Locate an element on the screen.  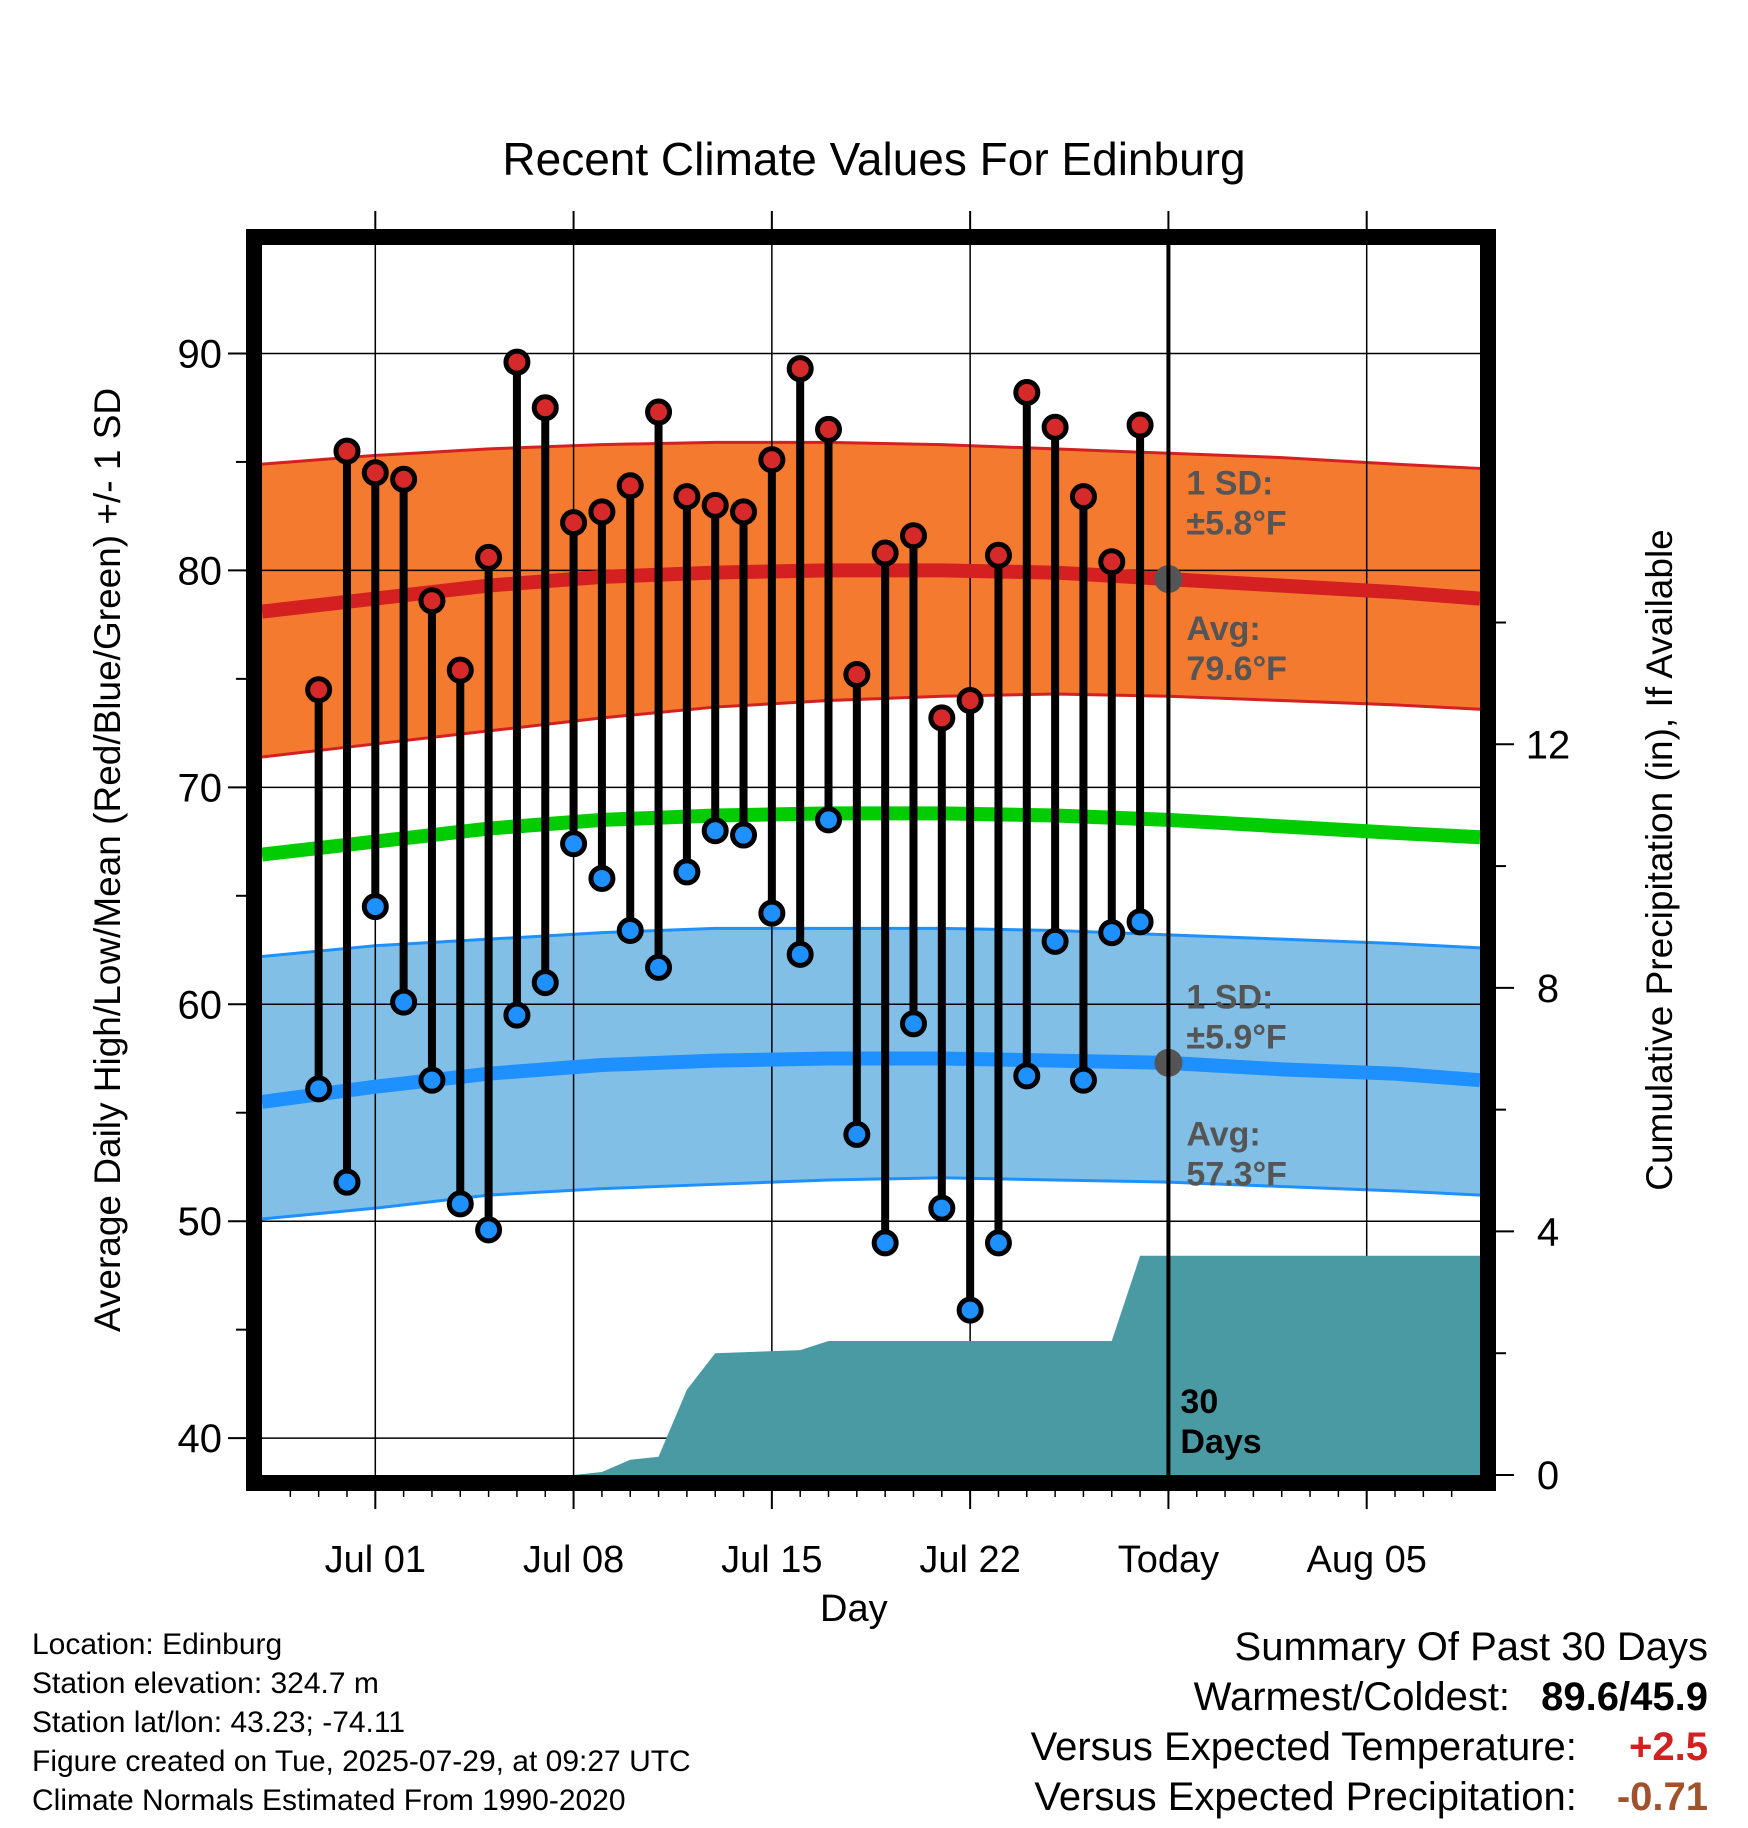
annotation-label-1: Avg: is located at coordinates (1223, 629).